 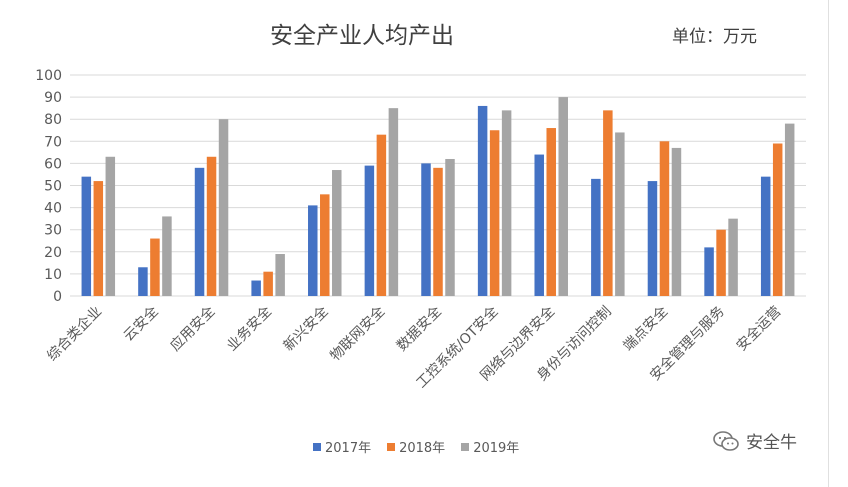 What do you see at coordinates (348, 448) in the screenshot?
I see `legend-label-2017: 2017年` at bounding box center [348, 448].